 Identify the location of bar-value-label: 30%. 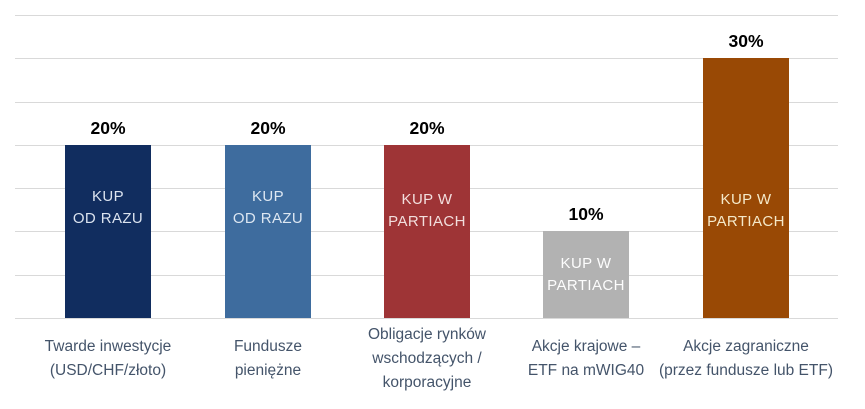
(746, 41).